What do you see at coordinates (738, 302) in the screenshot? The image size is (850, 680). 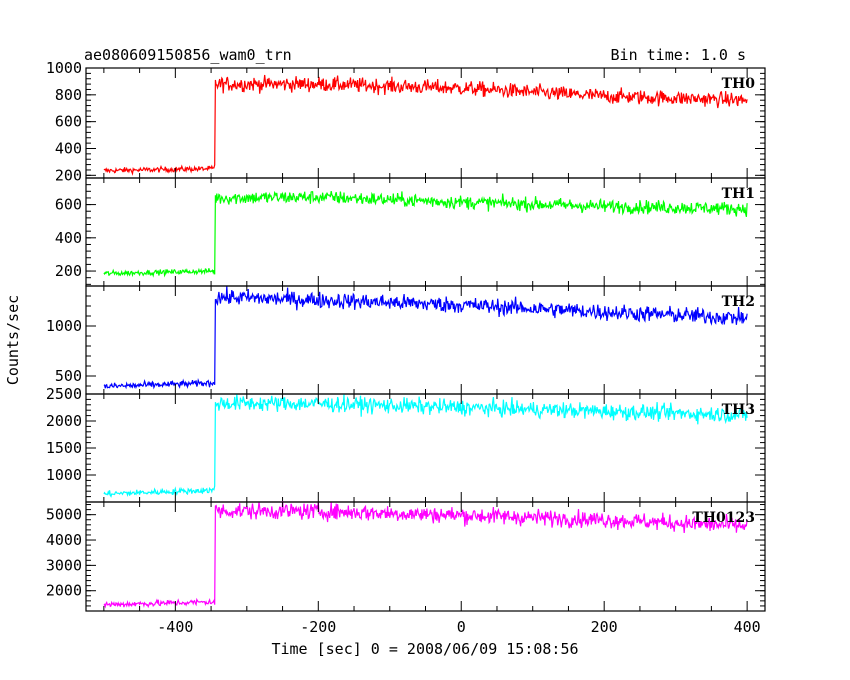 I see `panel-label: TH2` at bounding box center [738, 302].